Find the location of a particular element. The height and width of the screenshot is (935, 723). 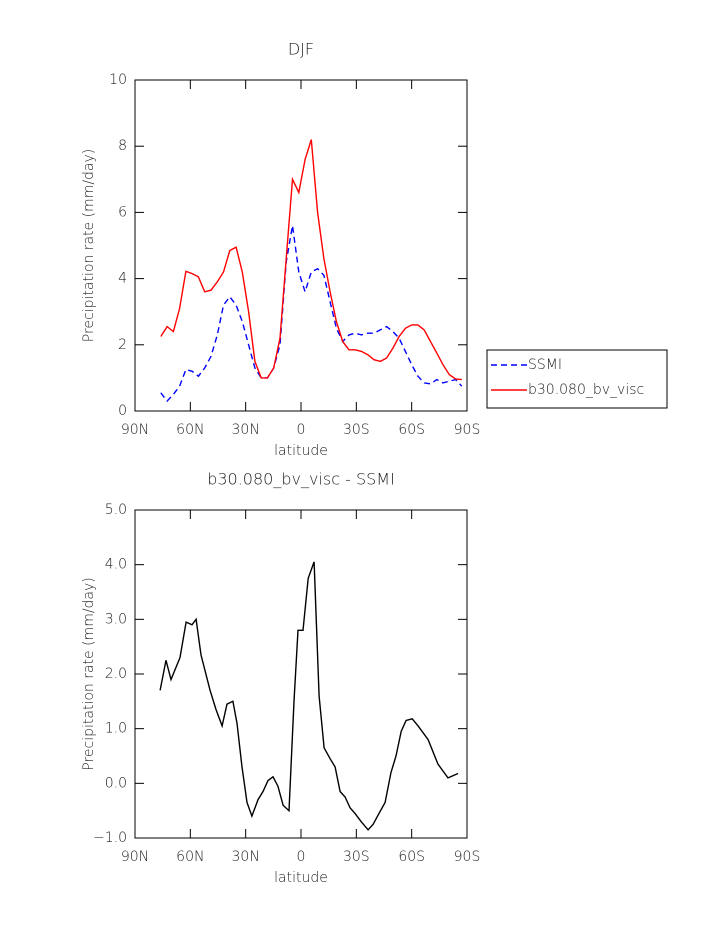

y-tick-label: 4 is located at coordinates (122, 279).